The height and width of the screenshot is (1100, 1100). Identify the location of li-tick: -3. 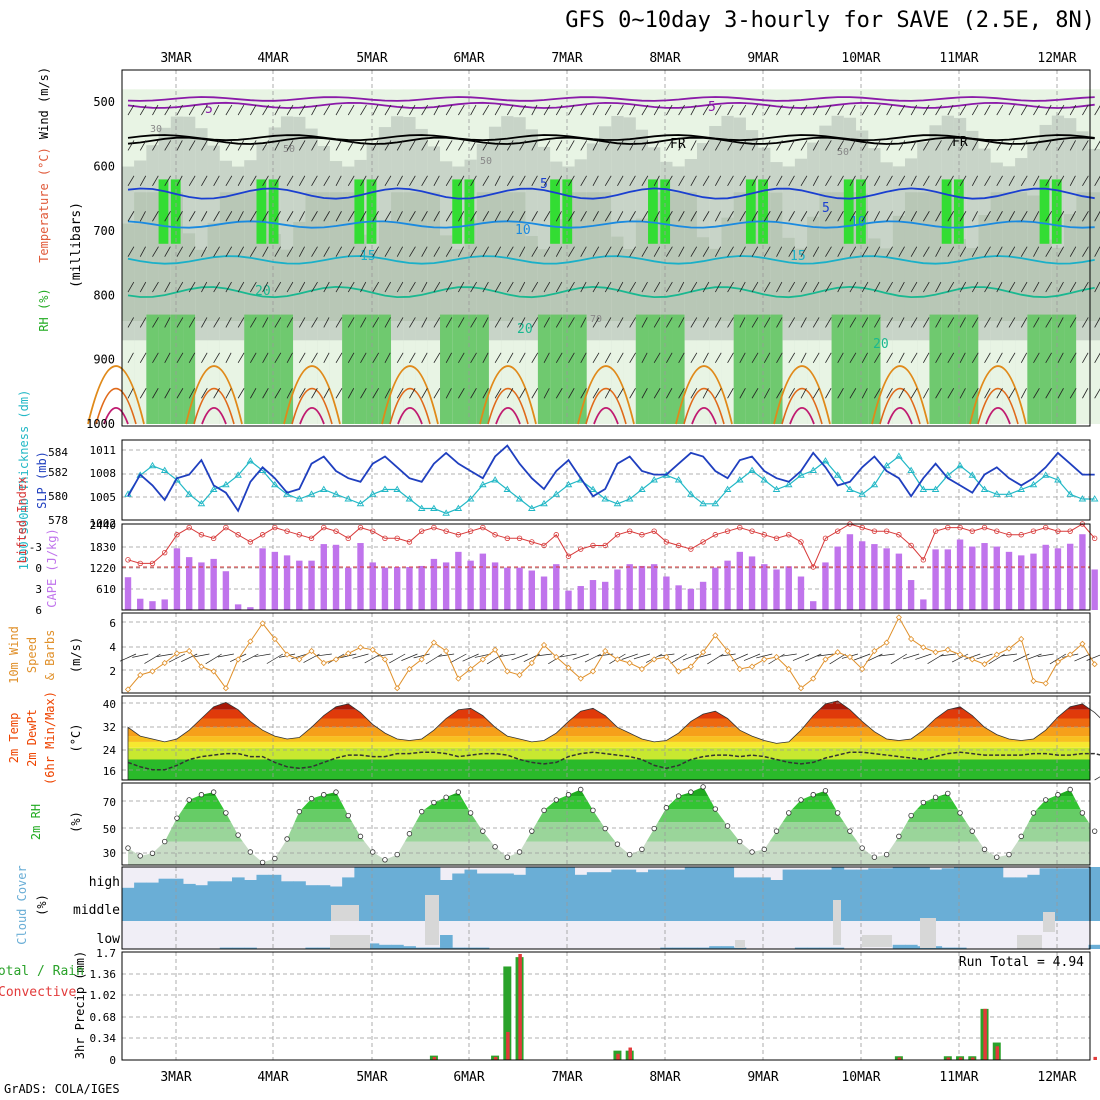
(35, 547).